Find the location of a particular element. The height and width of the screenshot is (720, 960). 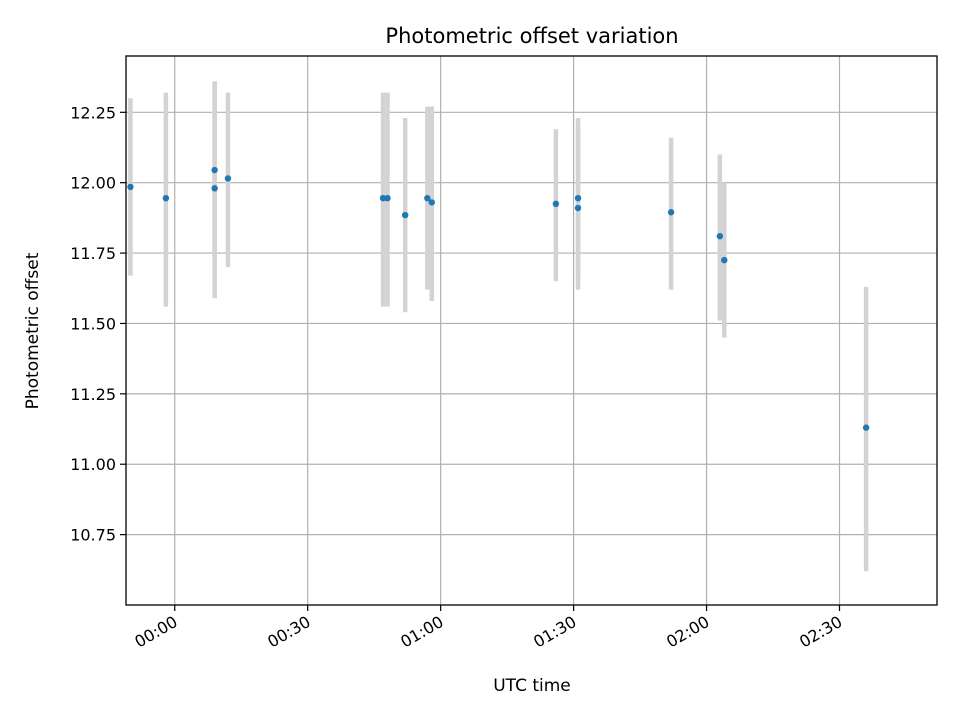

y-tick-label: 11.50 is located at coordinates (93, 323).